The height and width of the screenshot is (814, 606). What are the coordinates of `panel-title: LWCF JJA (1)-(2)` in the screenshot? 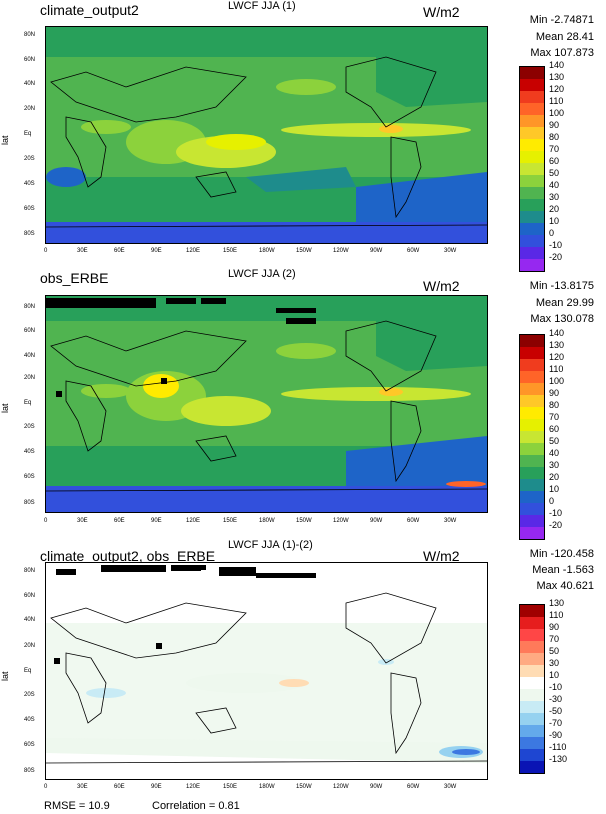 It's located at (270, 545).